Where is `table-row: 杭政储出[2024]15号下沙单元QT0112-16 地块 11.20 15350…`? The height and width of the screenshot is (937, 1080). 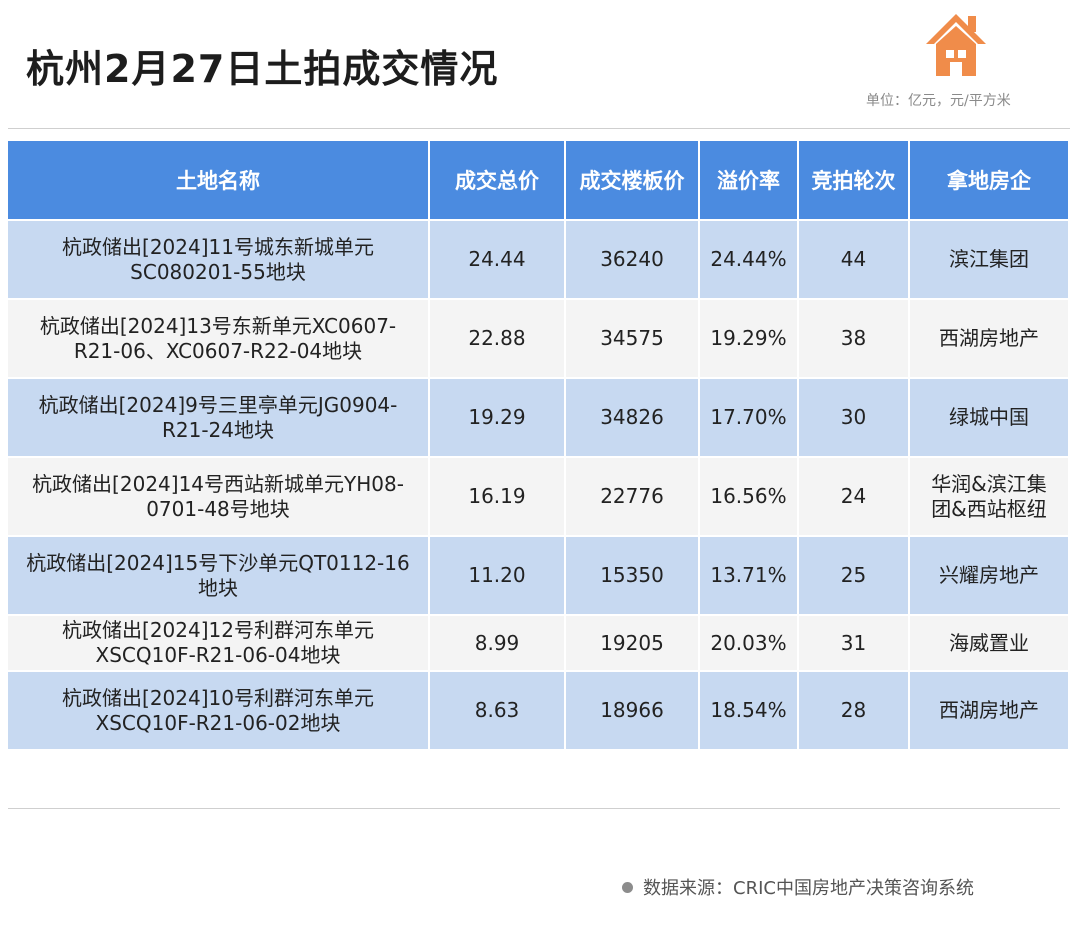
table-row: 杭政储出[2024]15号下沙单元QT0112-16 地块 11.20 15350… is located at coordinates (538, 575).